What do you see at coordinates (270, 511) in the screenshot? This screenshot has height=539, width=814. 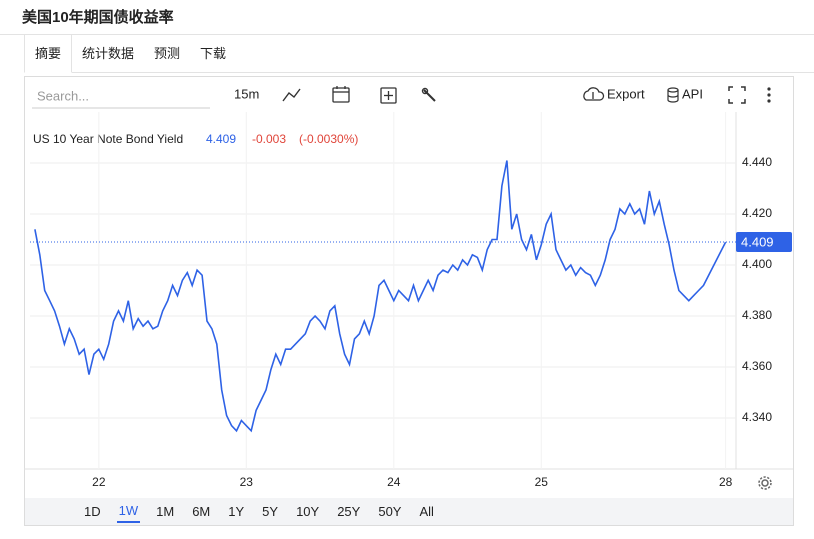 I see `range-button: 5Y` at bounding box center [270, 511].